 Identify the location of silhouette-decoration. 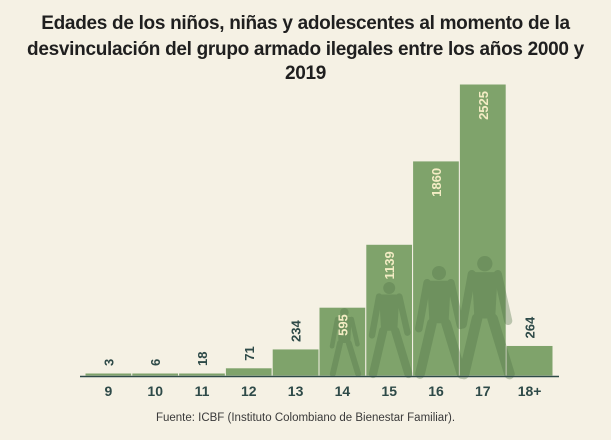
(422, 318).